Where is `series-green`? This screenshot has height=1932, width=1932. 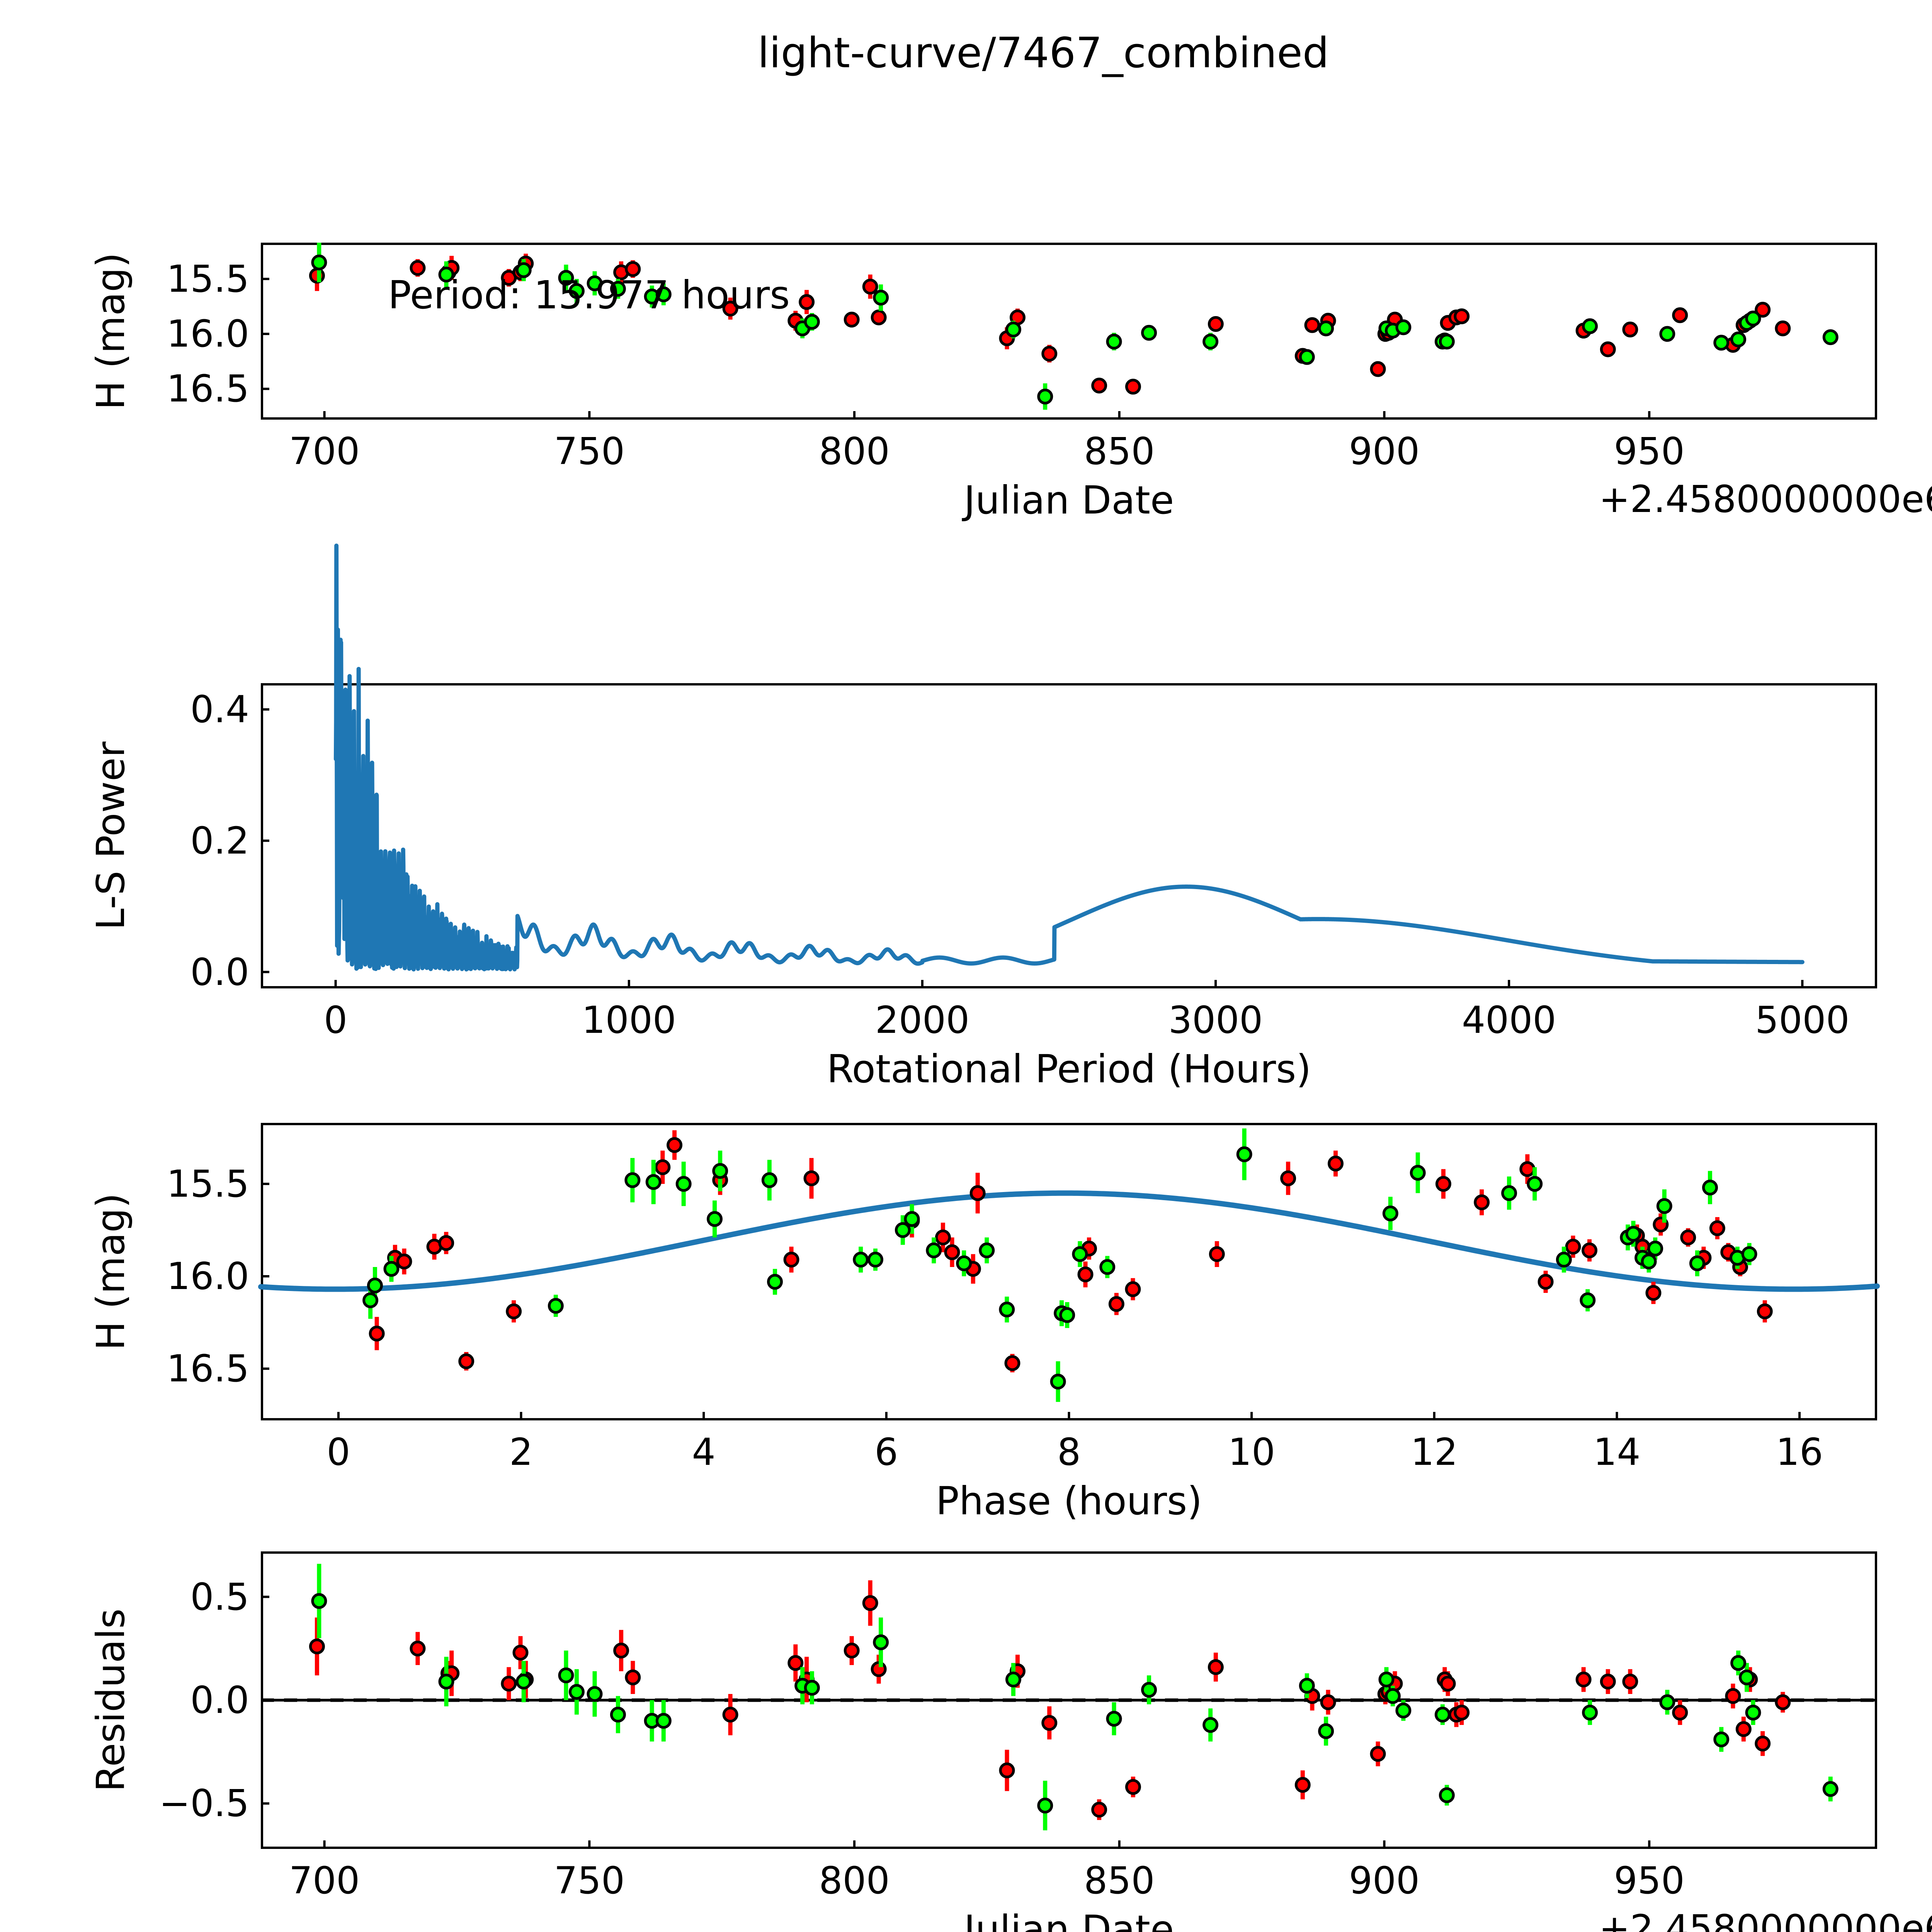 series-green is located at coordinates (1074, 326).